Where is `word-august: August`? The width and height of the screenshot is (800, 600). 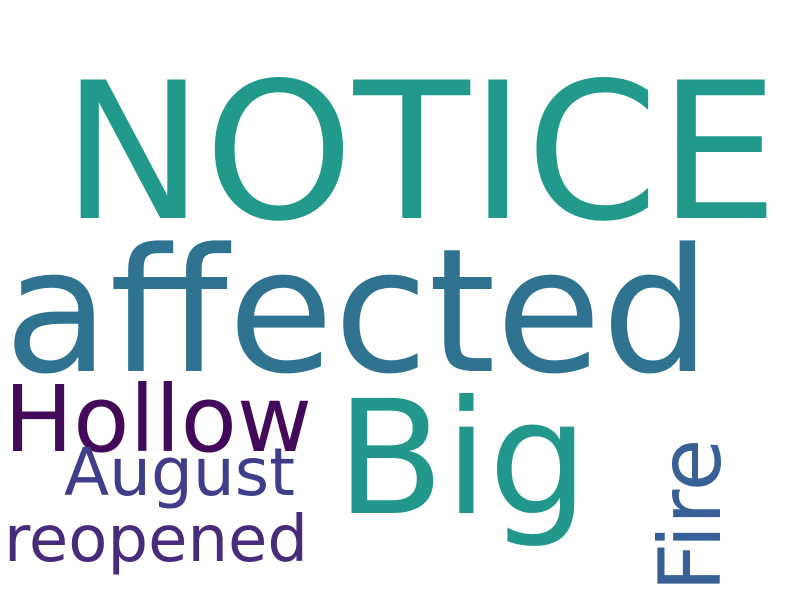 word-august: August is located at coordinates (179, 472).